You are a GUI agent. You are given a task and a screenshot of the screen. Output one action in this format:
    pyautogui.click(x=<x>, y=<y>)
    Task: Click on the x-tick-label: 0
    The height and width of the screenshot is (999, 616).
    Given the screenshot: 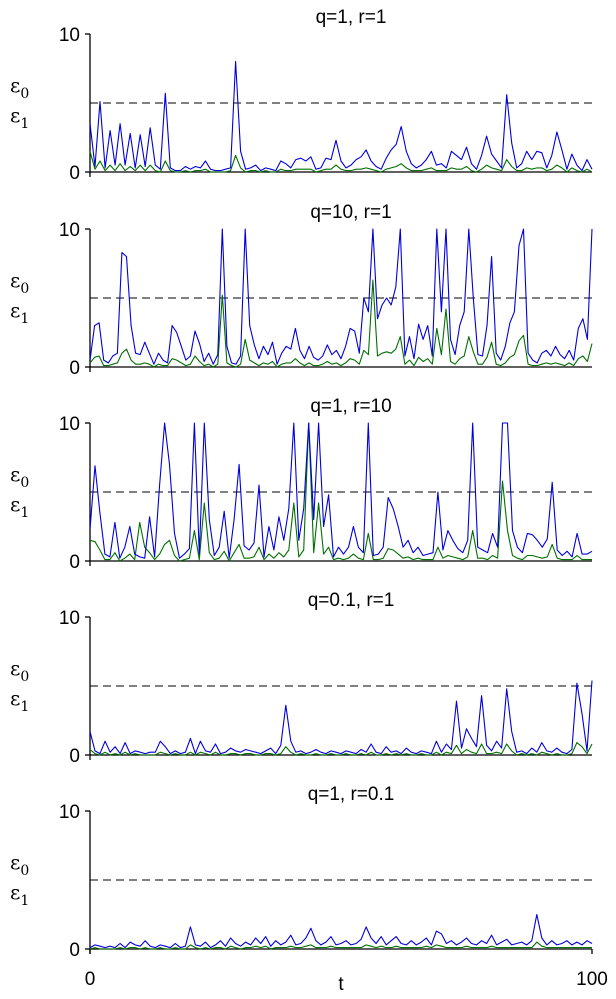 What is the action you would take?
    pyautogui.click(x=90, y=979)
    